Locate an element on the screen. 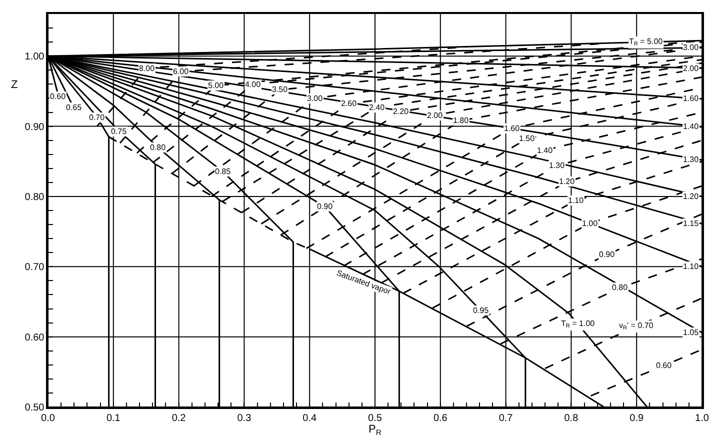  y-tick-label: 0.80 is located at coordinates (34, 197).